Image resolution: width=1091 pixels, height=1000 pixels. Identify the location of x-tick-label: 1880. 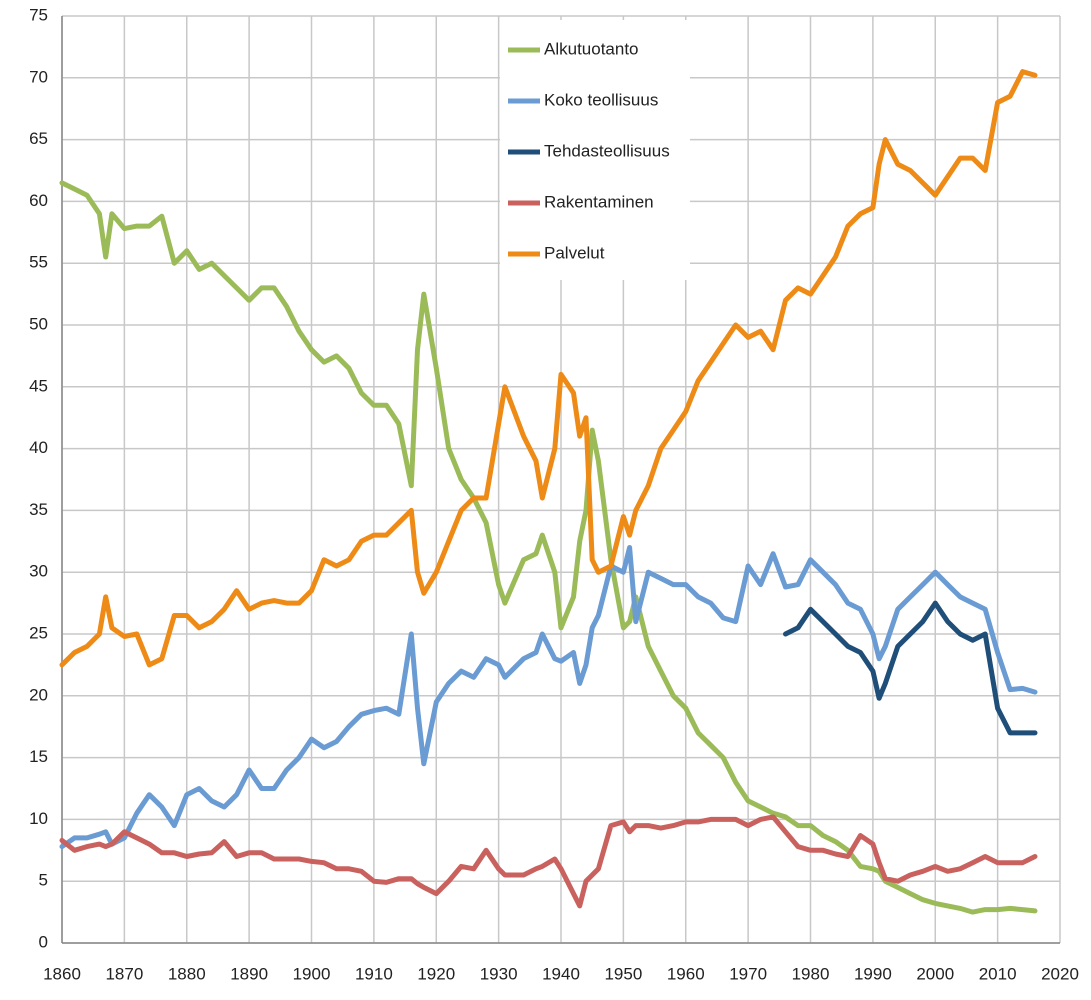
(187, 973).